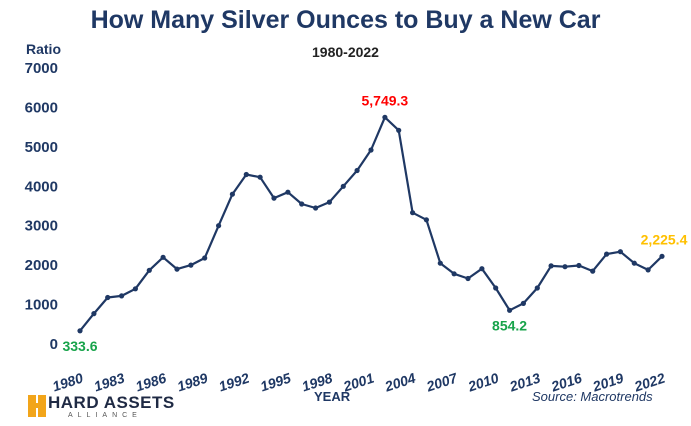  What do you see at coordinates (592, 396) in the screenshot?
I see `source-note: Source: Macrotrends` at bounding box center [592, 396].